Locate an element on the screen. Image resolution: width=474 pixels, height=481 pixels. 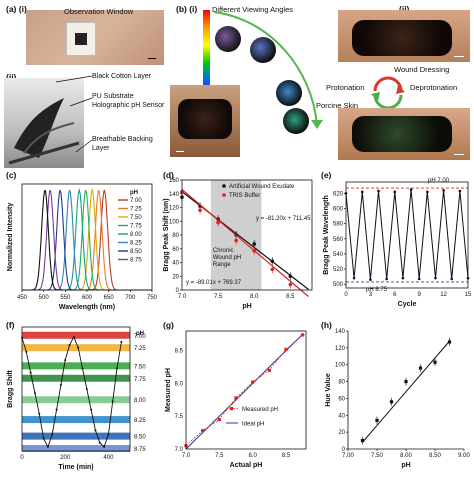
viewing-angles-label: Different Viewing Angles is located at coordinates (253, 9).